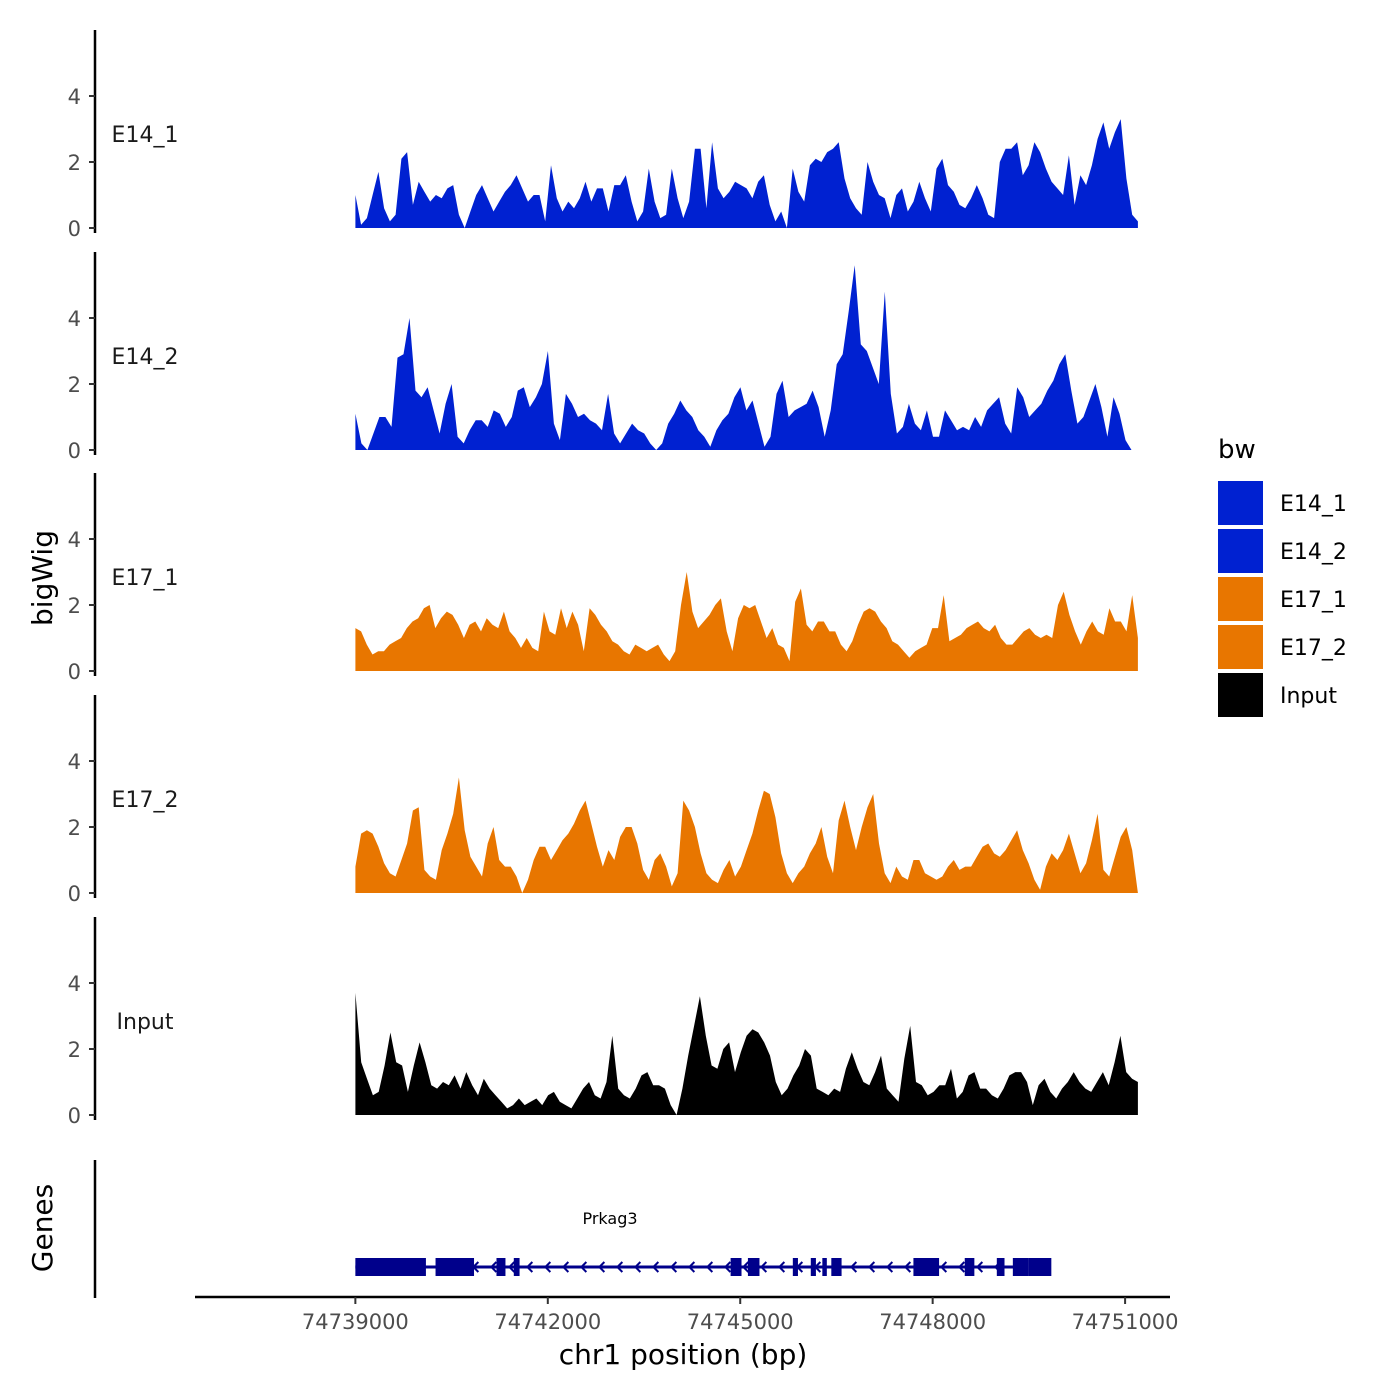  I want to click on x-axis: 74739000 74742000 74745000 74748000 74751000, so click(687, 1314).